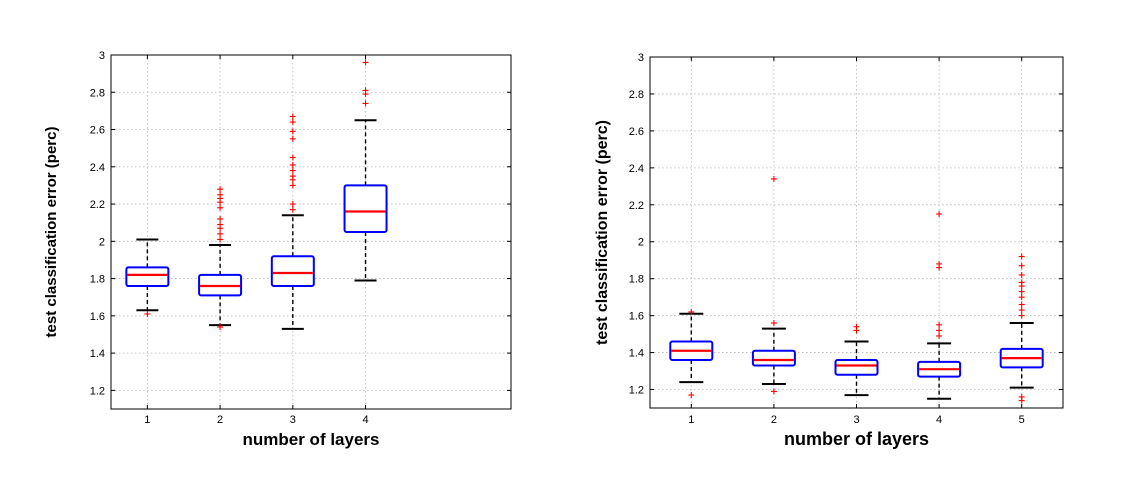 Image resolution: width=1138 pixels, height=499 pixels. Describe the element at coordinates (1022, 420) in the screenshot. I see `x-tick-label: 5` at that location.